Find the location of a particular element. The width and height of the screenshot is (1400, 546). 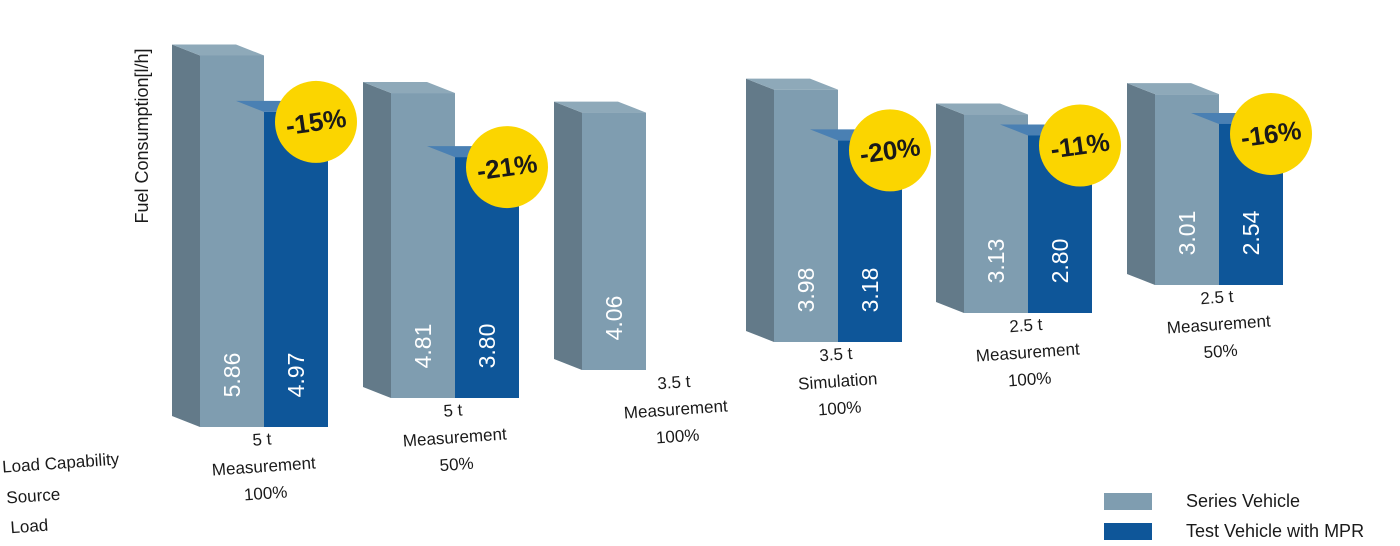

value-label-series-vehicle: 3.01 is located at coordinates (1187, 233).